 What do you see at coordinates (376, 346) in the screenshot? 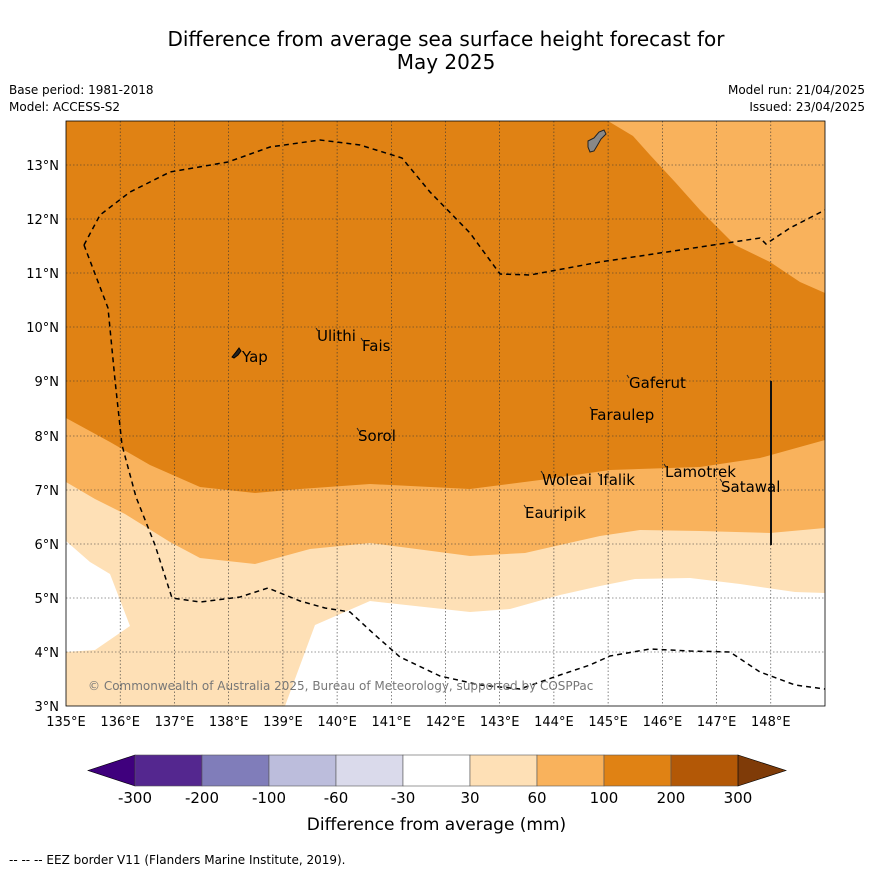
I see `place-label-fais: Fais` at bounding box center [376, 346].